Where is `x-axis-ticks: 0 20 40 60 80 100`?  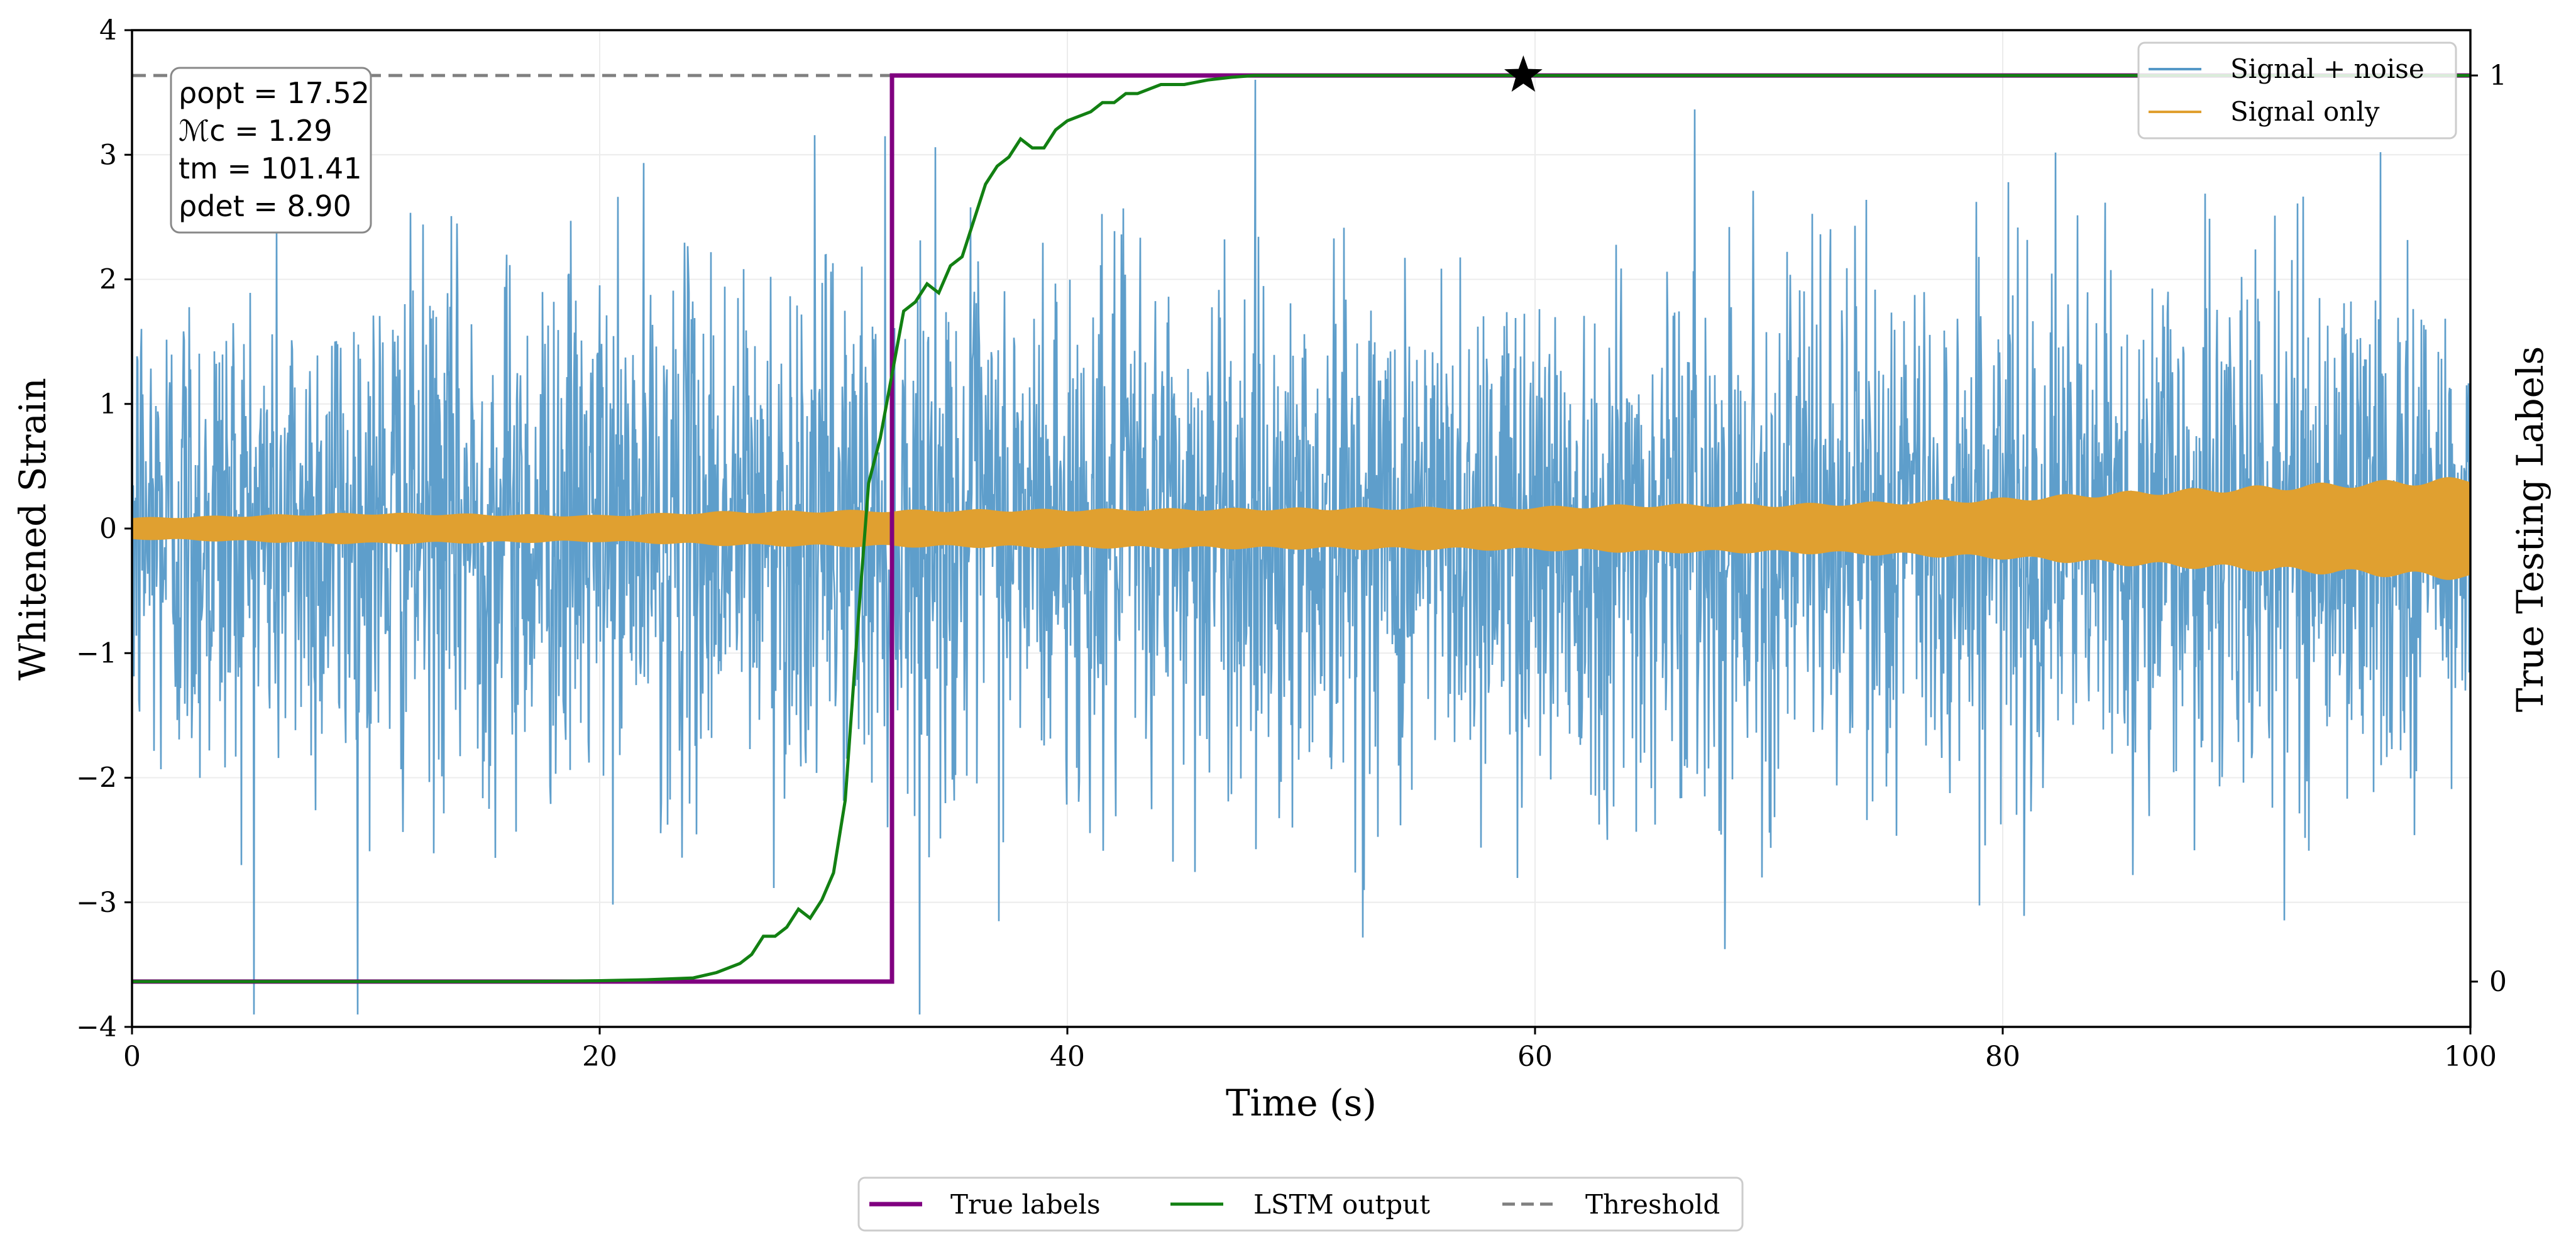
x-axis-ticks: 0 20 40 60 80 100 is located at coordinates (1310, 1050).